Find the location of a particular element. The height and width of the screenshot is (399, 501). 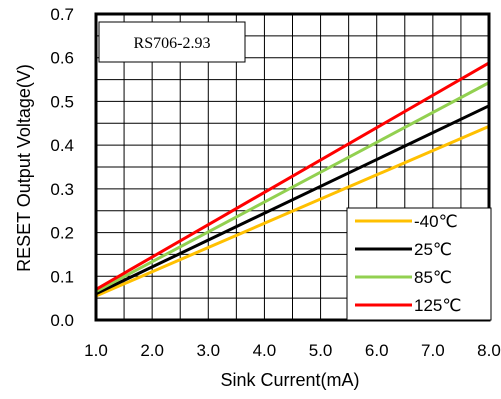

legend-label: -40℃ is located at coordinates (436, 221).